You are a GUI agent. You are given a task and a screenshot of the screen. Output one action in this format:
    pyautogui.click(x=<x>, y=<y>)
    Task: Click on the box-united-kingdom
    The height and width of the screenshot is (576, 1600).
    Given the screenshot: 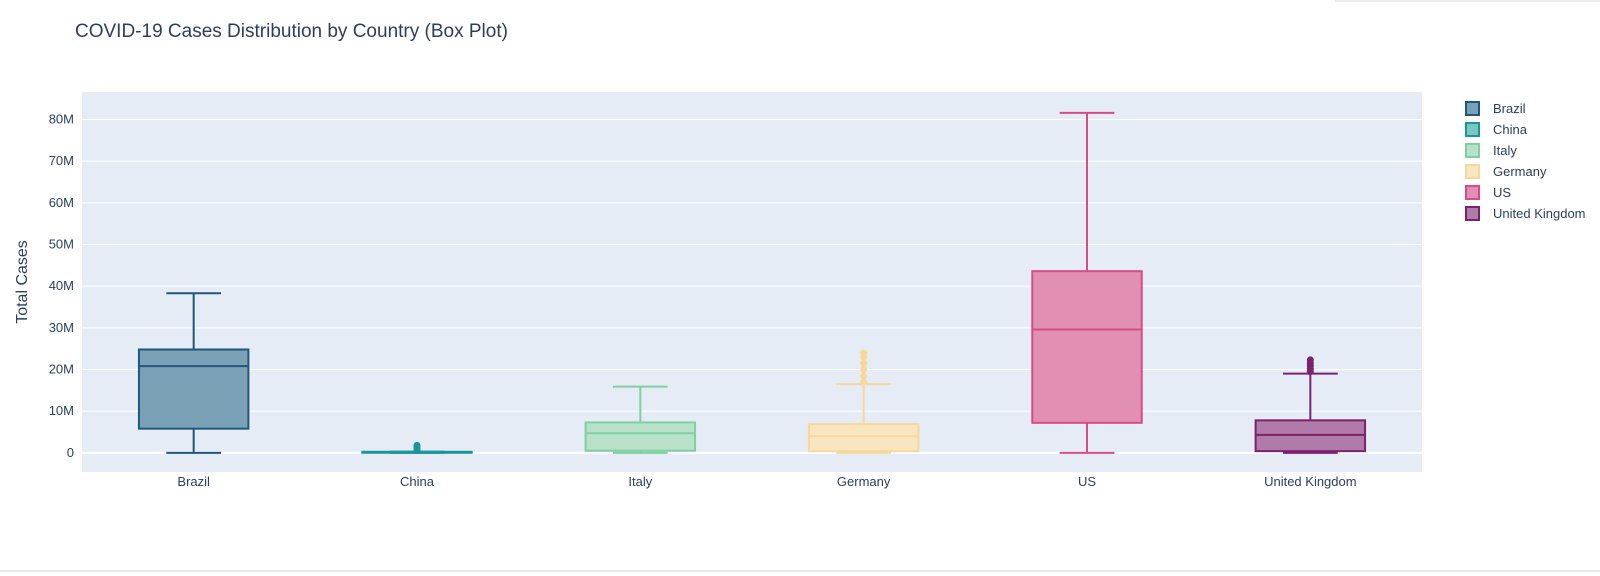 What is the action you would take?
    pyautogui.click(x=1310, y=405)
    